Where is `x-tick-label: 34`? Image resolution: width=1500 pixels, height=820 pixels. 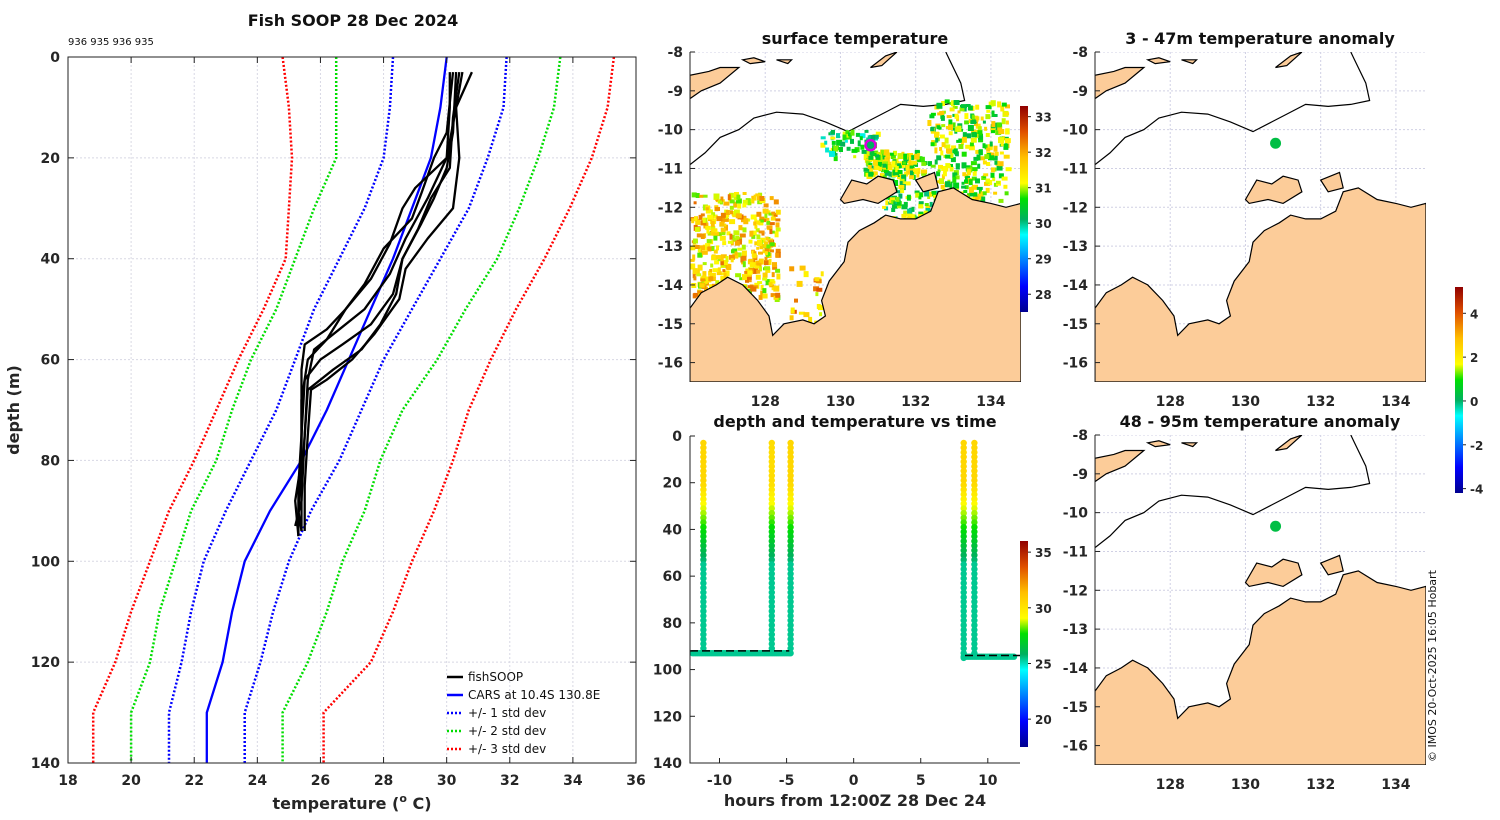
x-tick-label: 34 is located at coordinates (573, 781).